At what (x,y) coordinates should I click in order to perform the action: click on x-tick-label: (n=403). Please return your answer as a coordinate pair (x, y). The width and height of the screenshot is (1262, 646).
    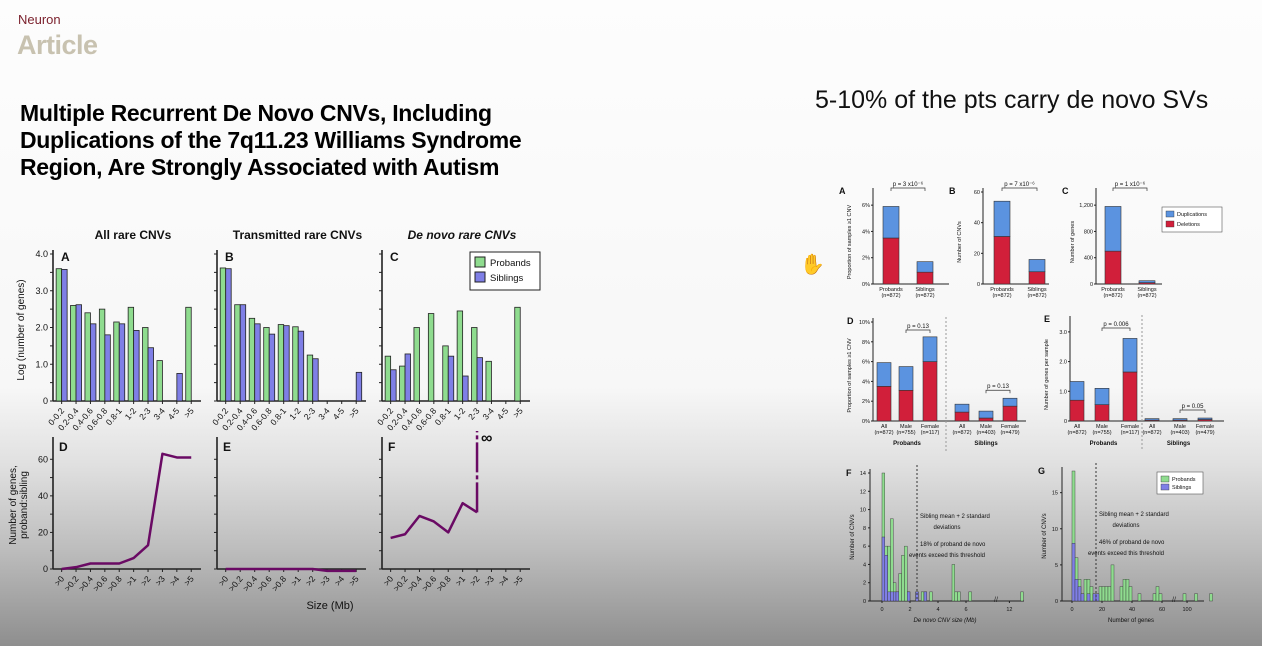
    Looking at the image, I should click on (1179, 433).